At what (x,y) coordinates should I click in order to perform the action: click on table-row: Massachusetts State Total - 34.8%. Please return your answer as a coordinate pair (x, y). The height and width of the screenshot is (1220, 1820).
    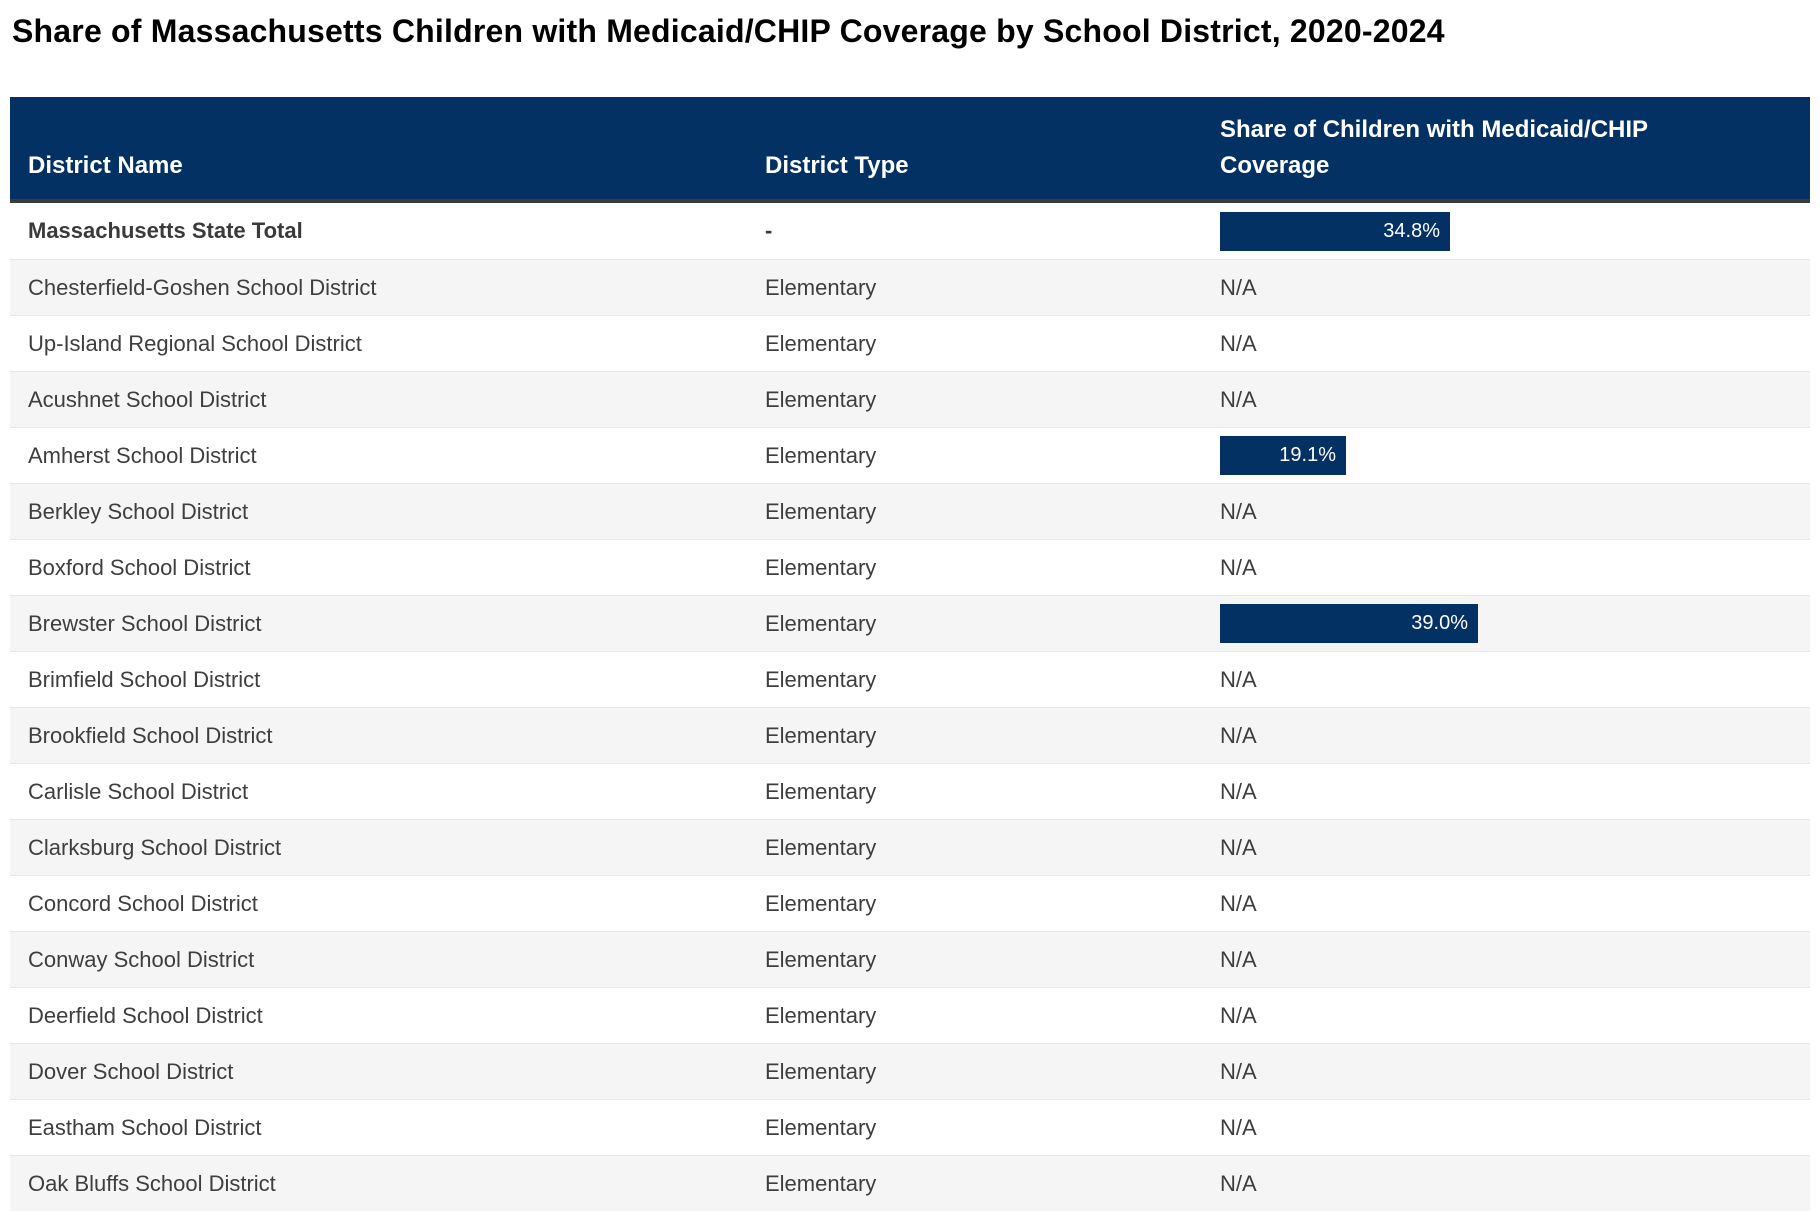
    Looking at the image, I should click on (910, 231).